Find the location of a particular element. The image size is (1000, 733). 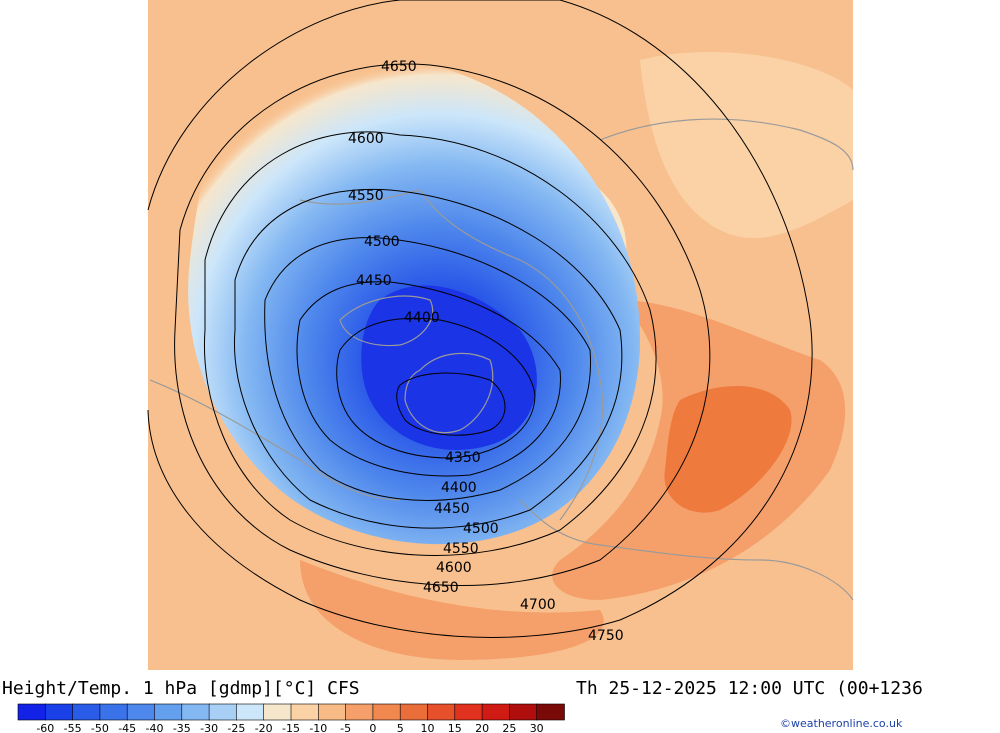

contour-label-4400-mid: 4400 is located at coordinates (422, 318).